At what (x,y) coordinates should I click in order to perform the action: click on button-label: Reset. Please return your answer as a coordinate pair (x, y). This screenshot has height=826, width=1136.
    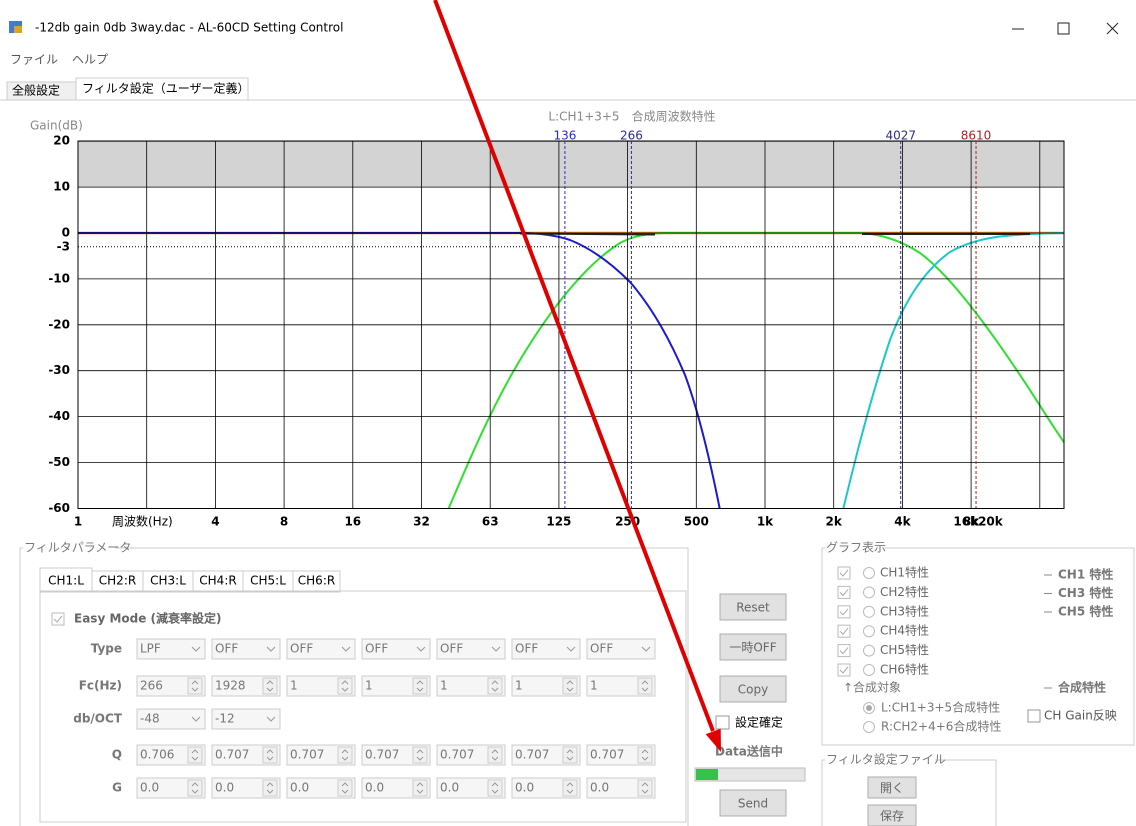
    Looking at the image, I should click on (753, 608).